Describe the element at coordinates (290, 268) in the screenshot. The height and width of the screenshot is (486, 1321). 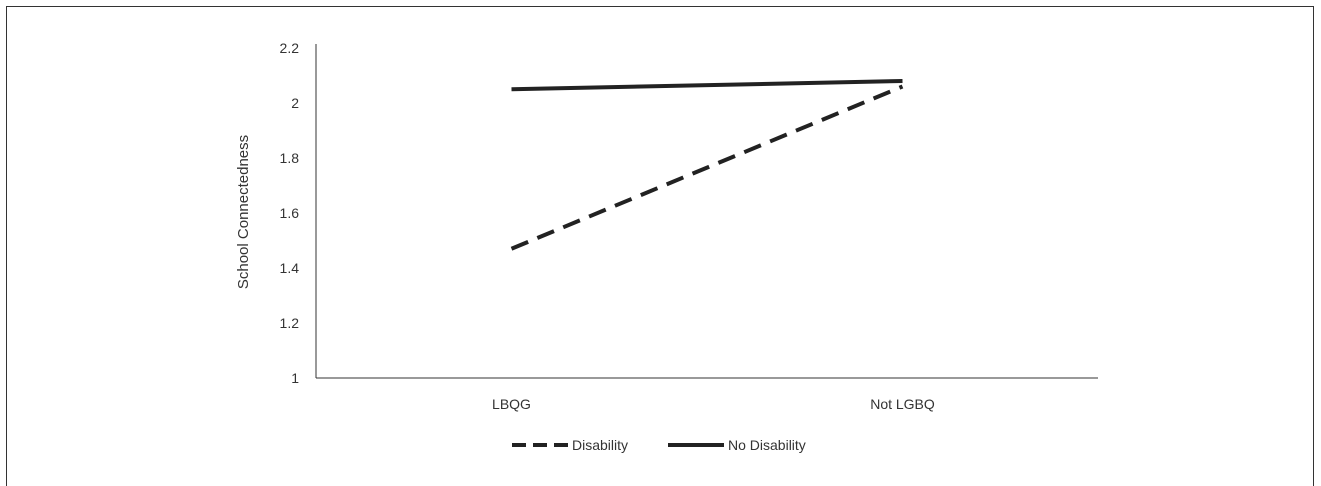
I see `y-tick-label: 1.4` at that location.